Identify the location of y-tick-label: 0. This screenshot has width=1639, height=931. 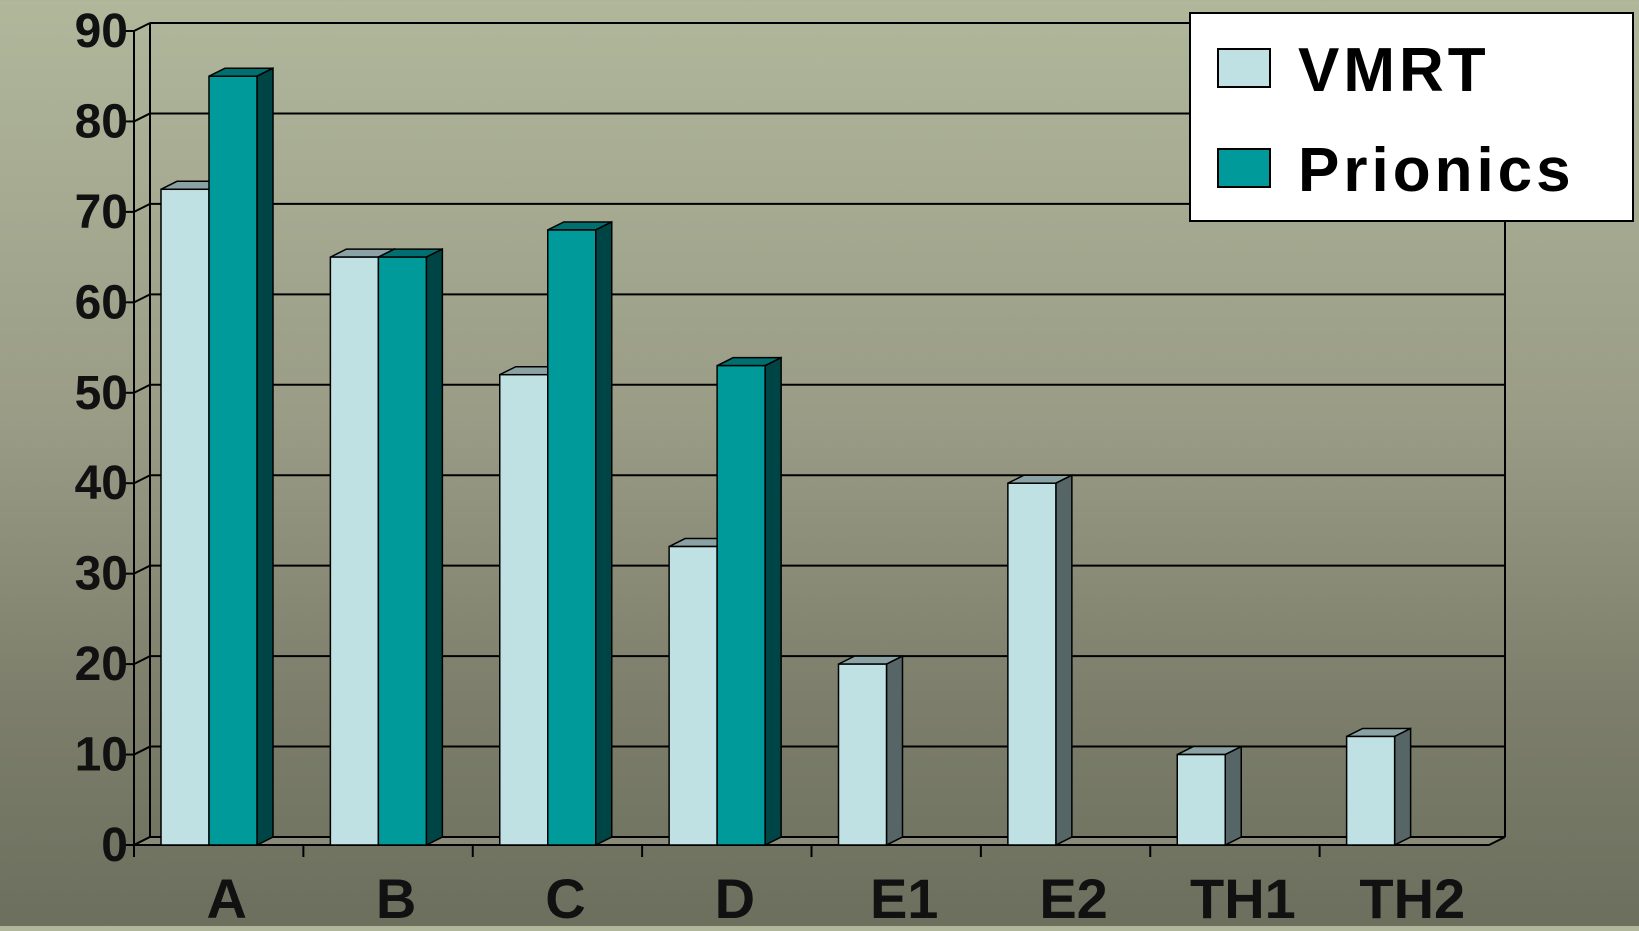
(114, 845).